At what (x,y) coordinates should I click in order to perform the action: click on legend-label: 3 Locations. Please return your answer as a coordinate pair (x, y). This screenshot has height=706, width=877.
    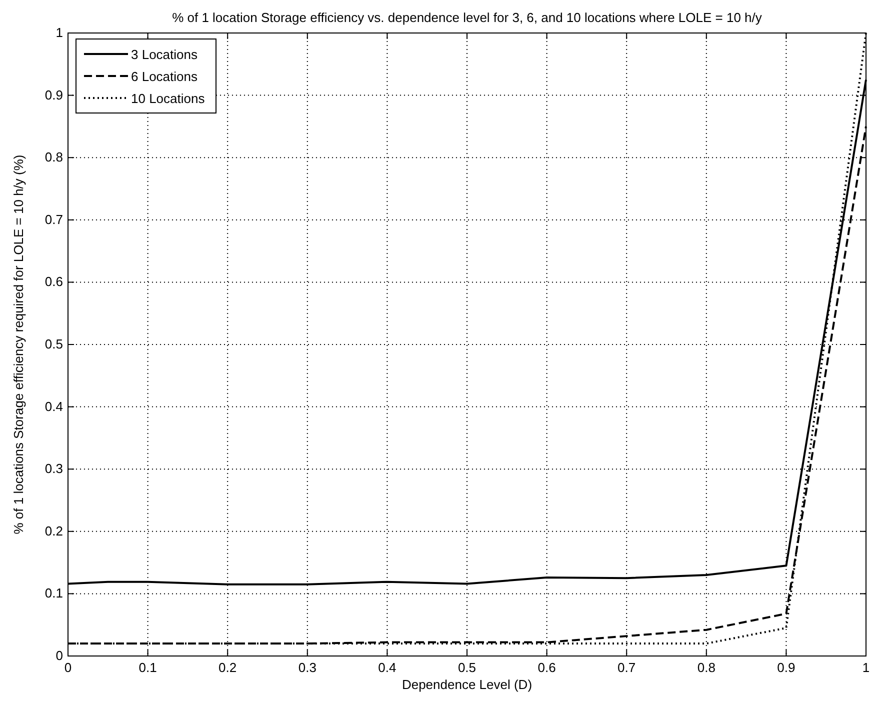
    Looking at the image, I should click on (164, 54).